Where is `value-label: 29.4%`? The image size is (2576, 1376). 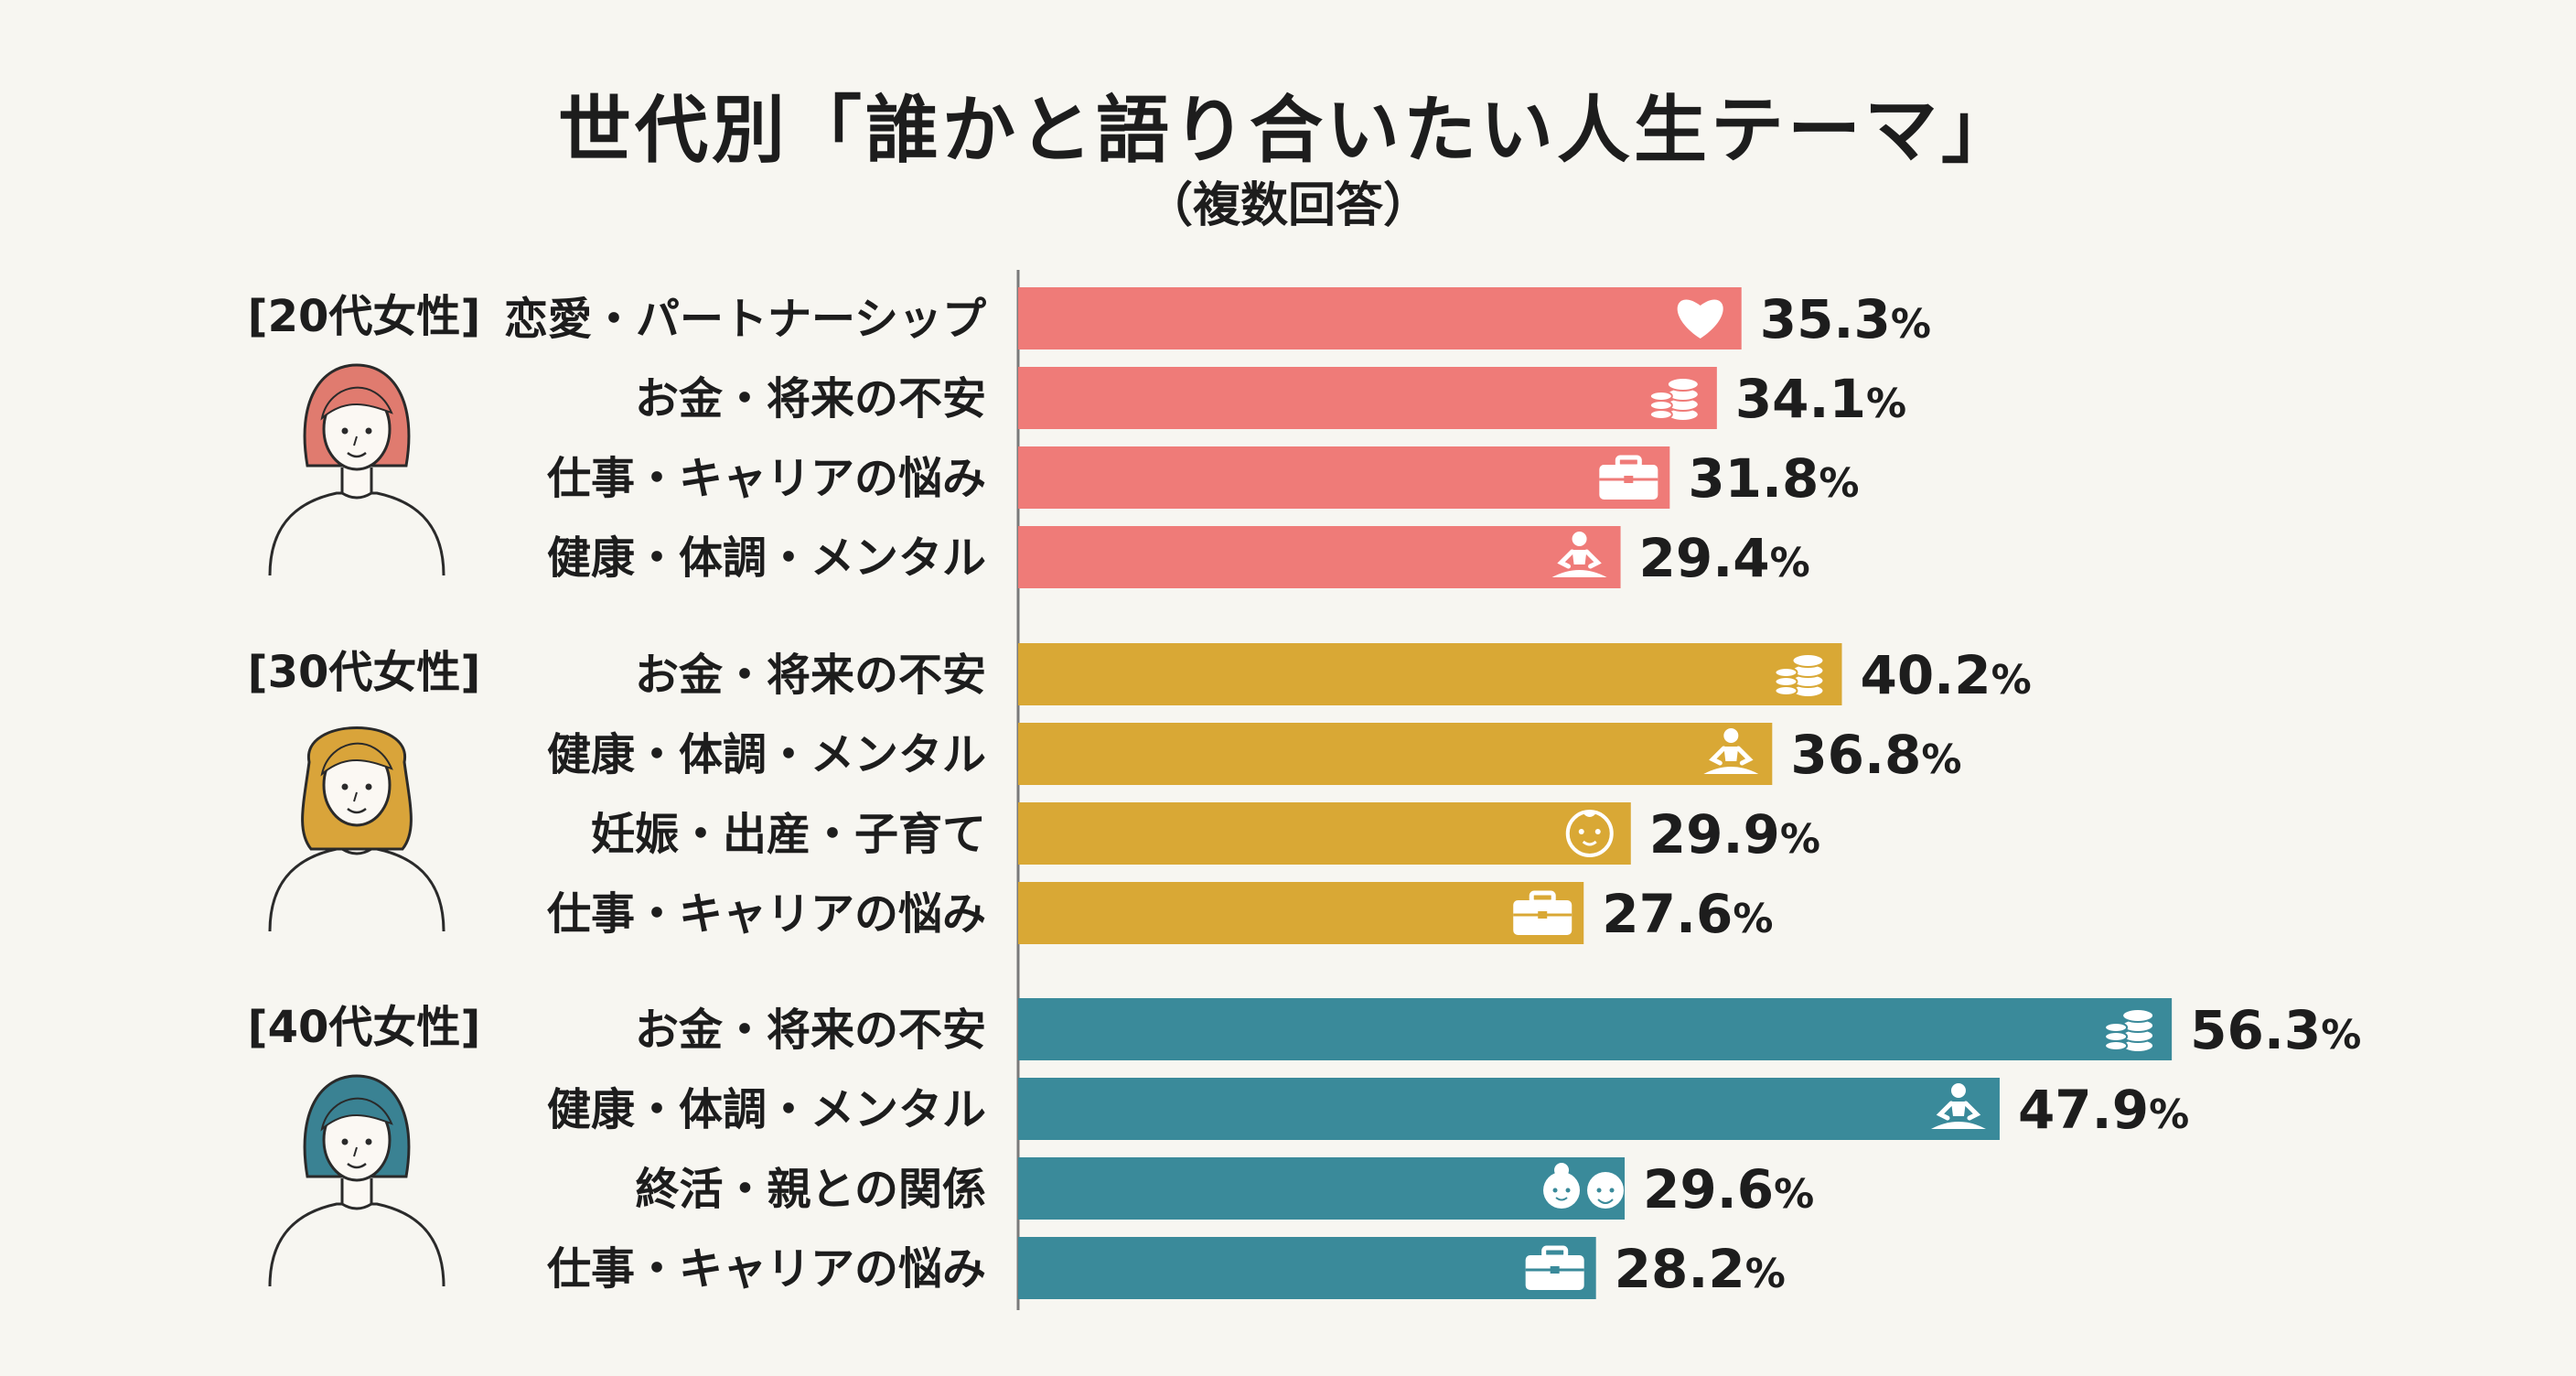
value-label: 29.4% is located at coordinates (1724, 558).